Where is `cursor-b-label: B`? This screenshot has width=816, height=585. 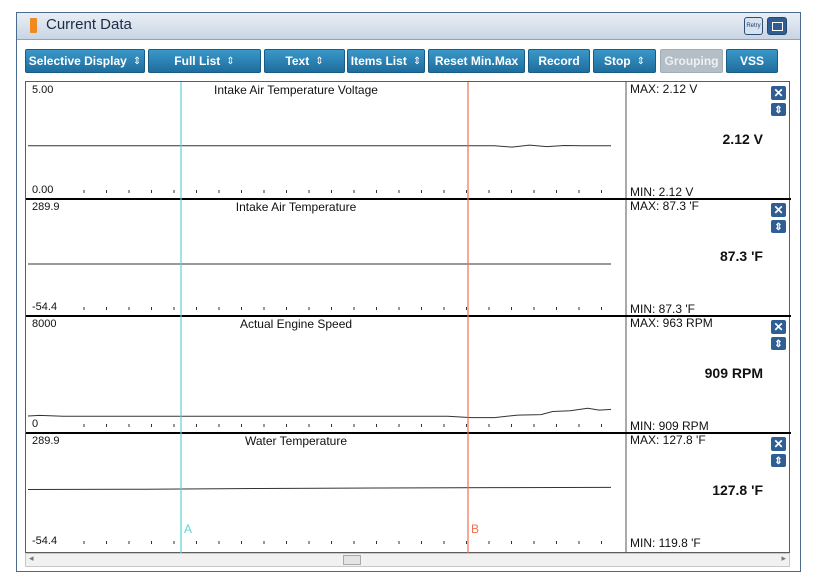
cursor-b-label: B is located at coordinates (475, 529).